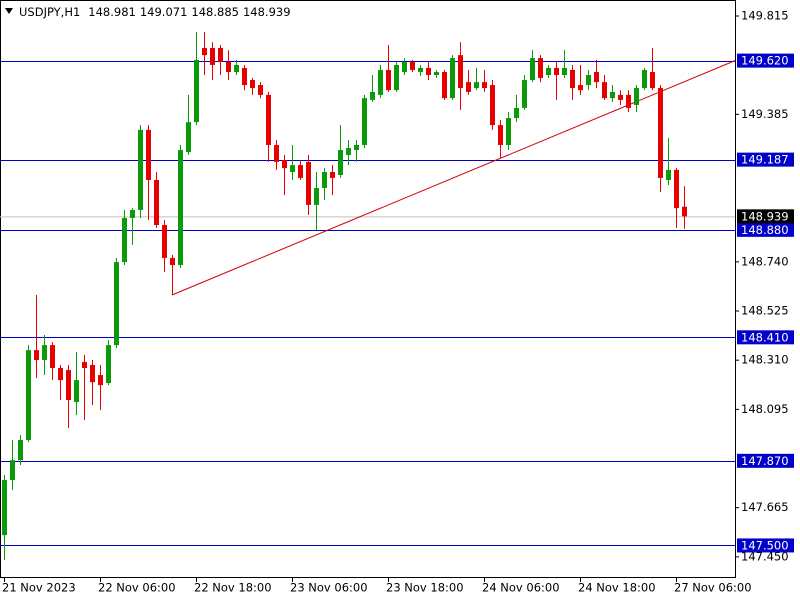 Image resolution: width=800 pixels, height=600 pixels. What do you see at coordinates (765, 311) in the screenshot?
I see `y-tick-label: 148.525` at bounding box center [765, 311].